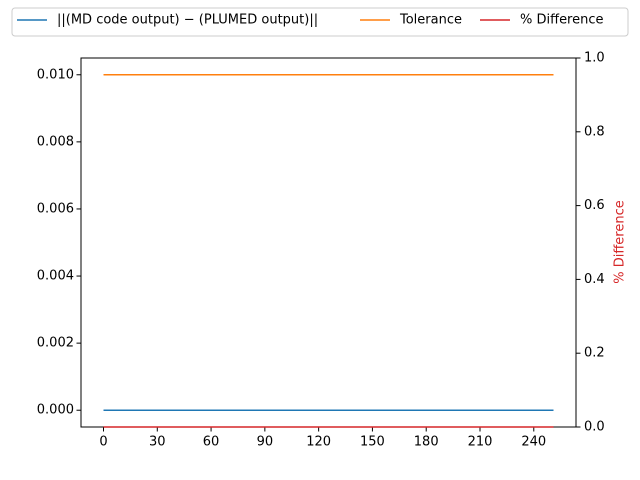  What do you see at coordinates (55, 141) in the screenshot?
I see `y-tick-label: 0.008` at bounding box center [55, 141].